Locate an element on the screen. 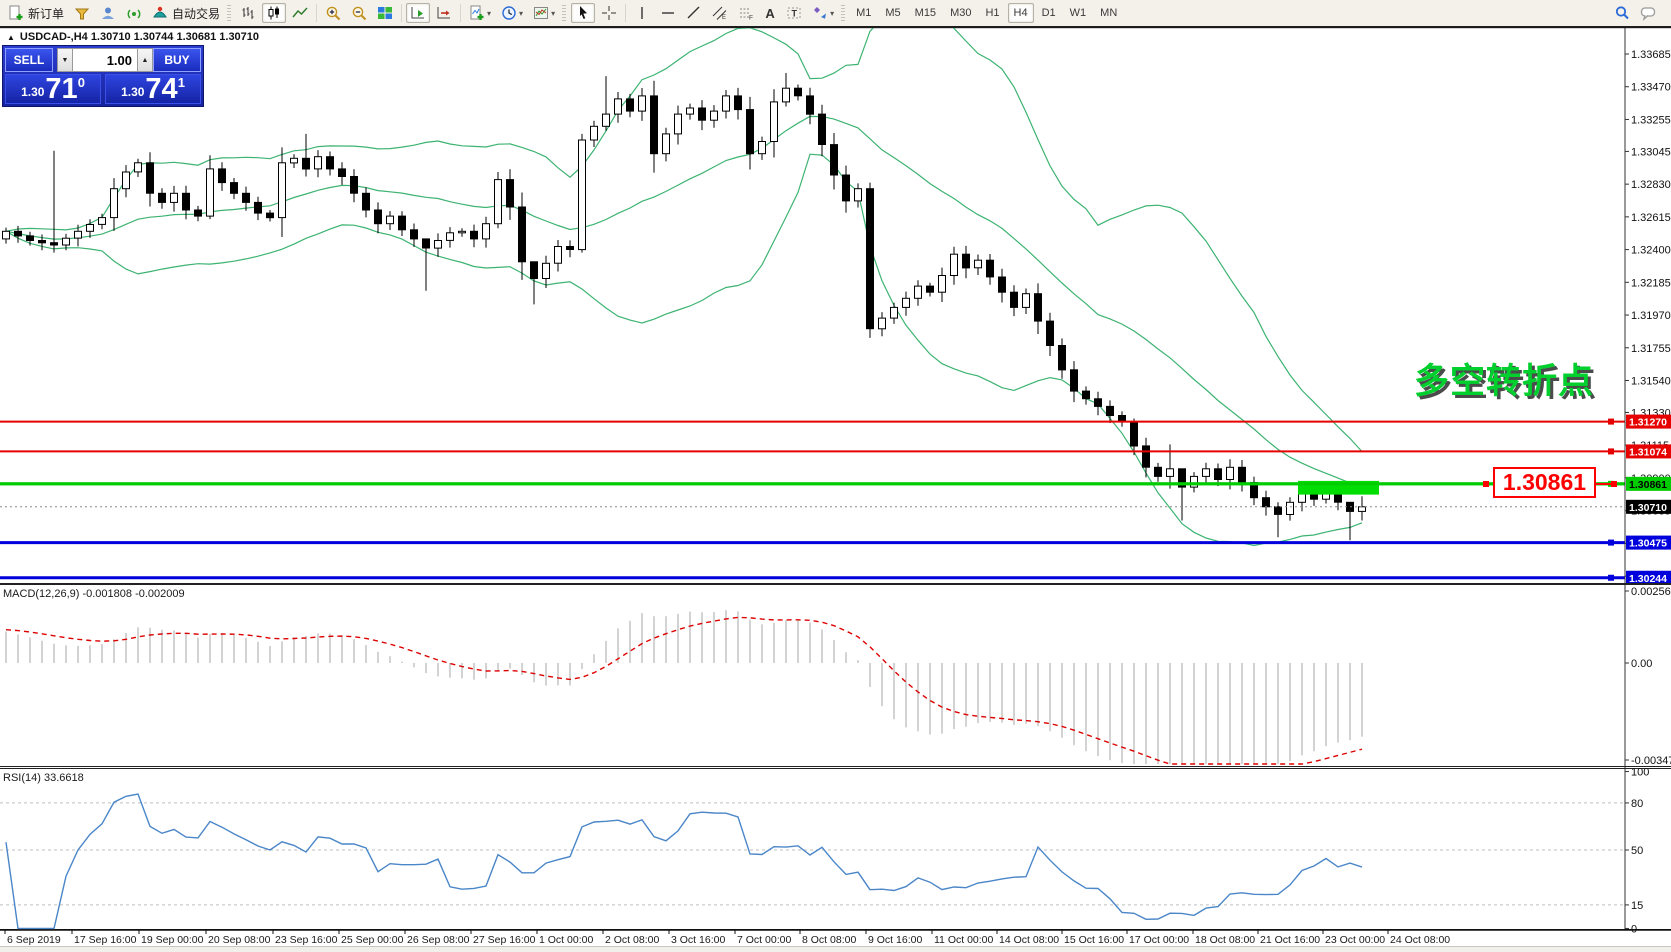 This screenshot has height=952, width=1671. community-button is located at coordinates (108, 13).